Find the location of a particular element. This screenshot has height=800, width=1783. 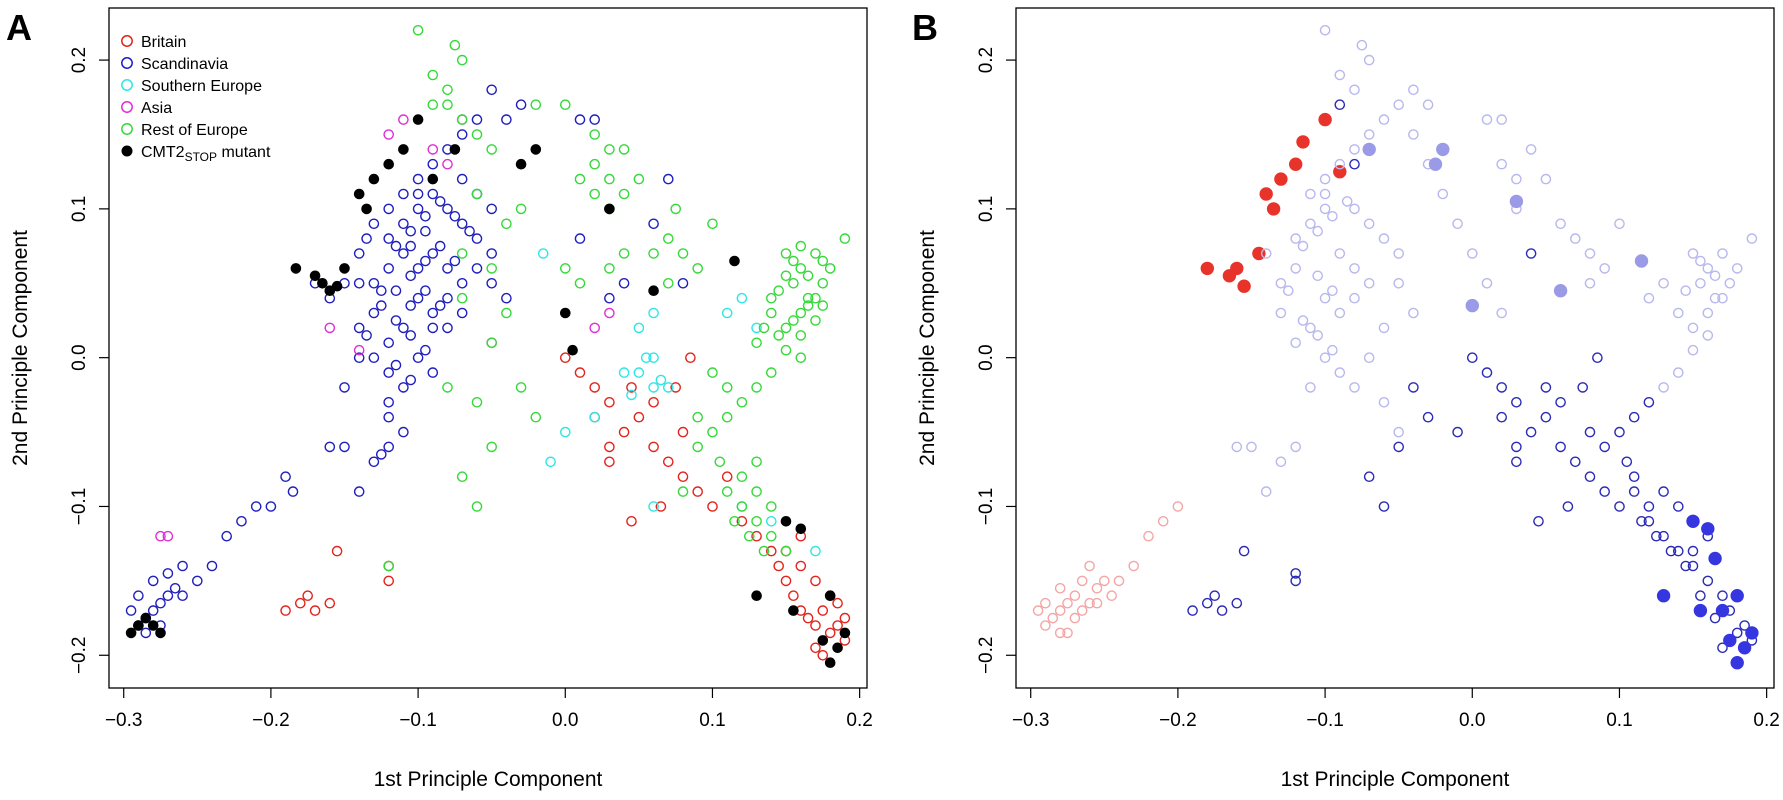

legend-label-mutant-tail: mutant is located at coordinates (244, 152).